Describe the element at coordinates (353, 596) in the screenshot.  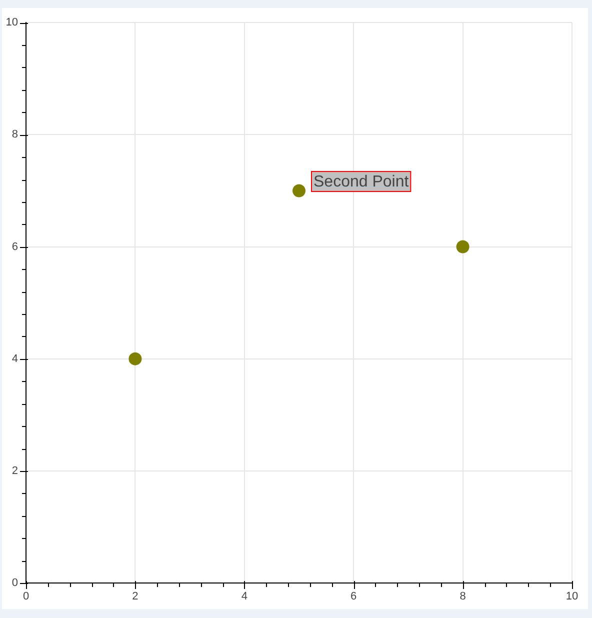
I see `x-tick-label: 6` at that location.